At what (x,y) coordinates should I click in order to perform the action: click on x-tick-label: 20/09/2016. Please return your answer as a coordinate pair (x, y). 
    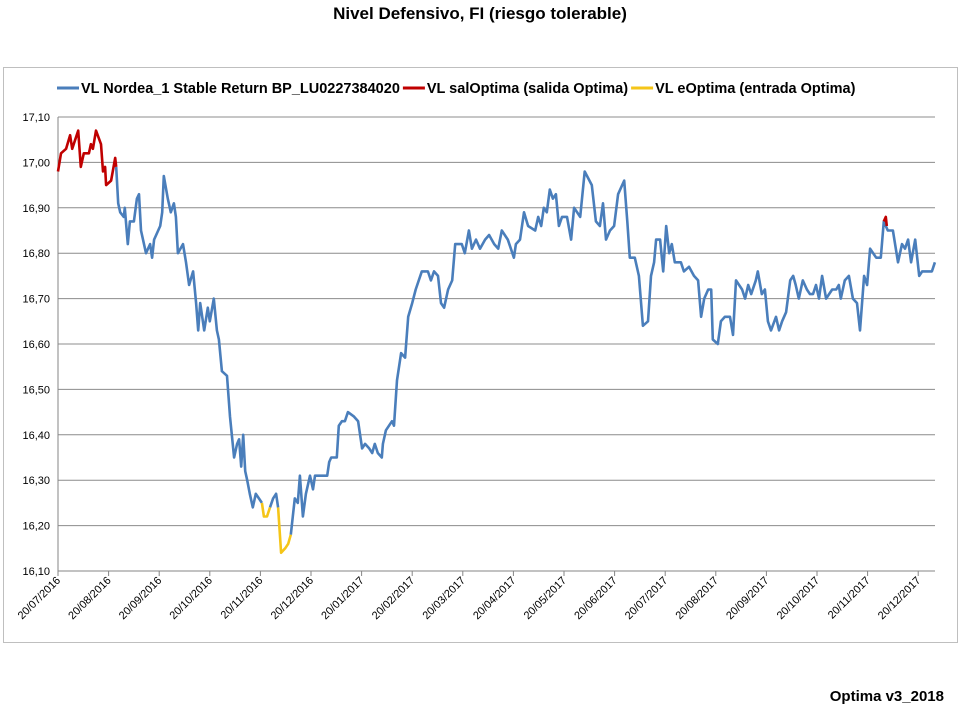
    Looking at the image, I should click on (140, 598).